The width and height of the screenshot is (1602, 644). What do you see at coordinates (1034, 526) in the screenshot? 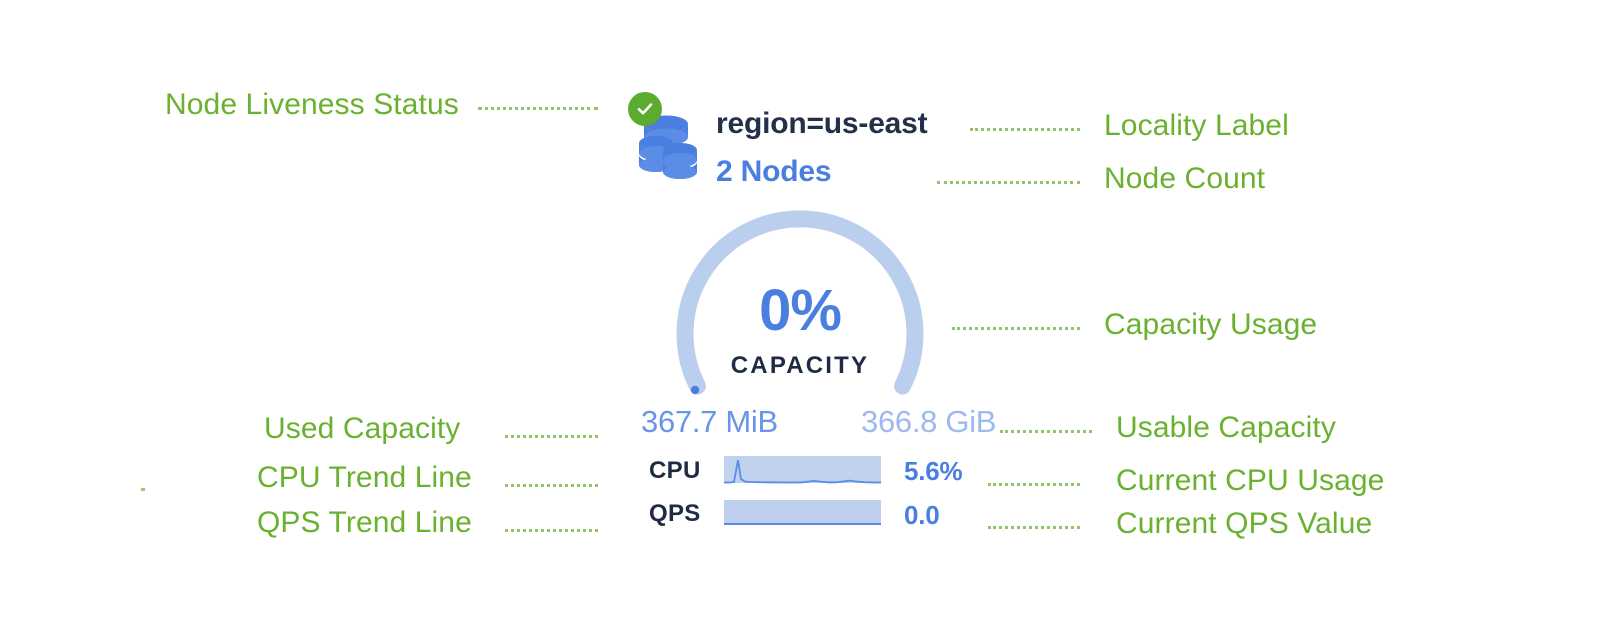
I see `leader-current-qps-value` at bounding box center [1034, 526].